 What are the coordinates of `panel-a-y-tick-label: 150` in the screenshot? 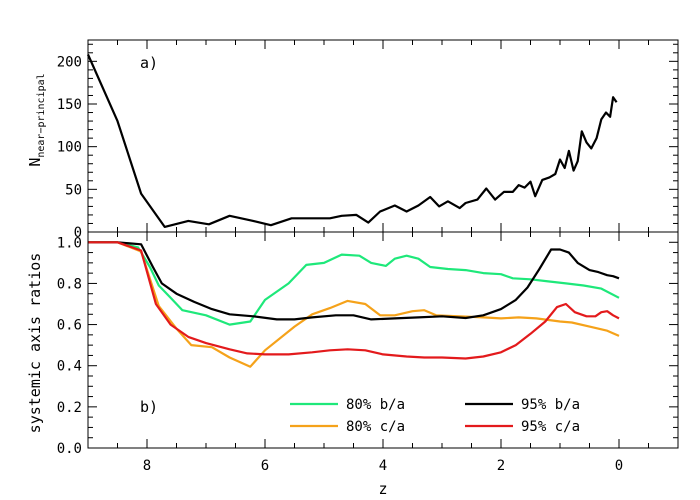 It's located at (69, 105).